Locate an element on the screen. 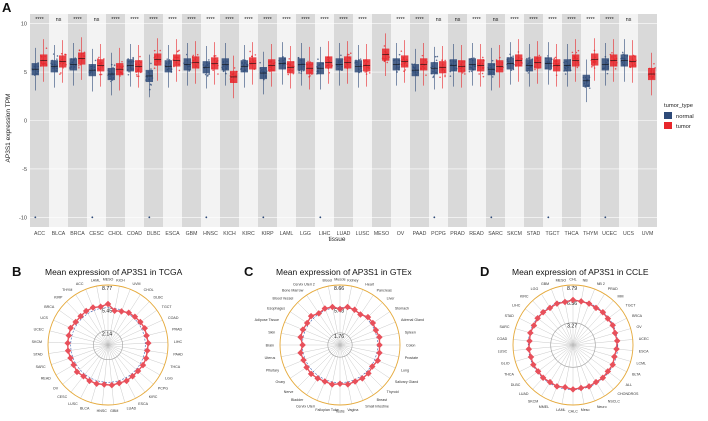 The image size is (708, 421). x-tick-label: PAAD is located at coordinates (420, 234).